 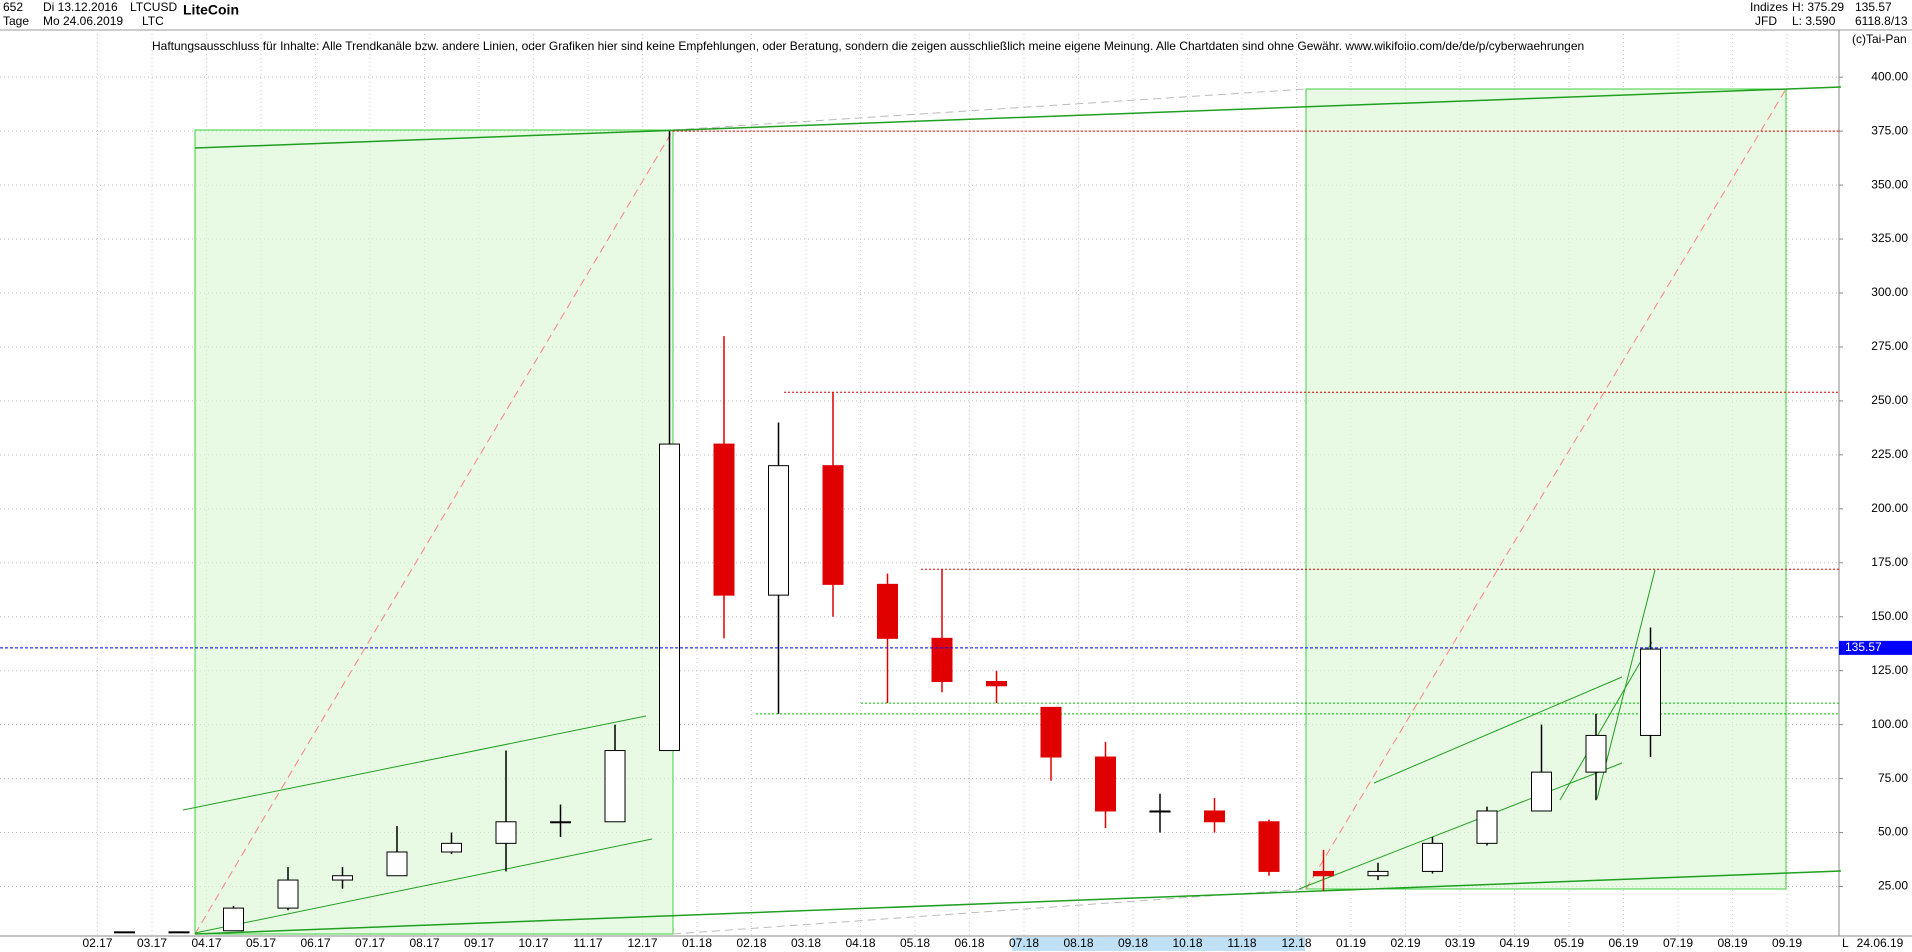 I want to click on symbol: LTCUSD, so click(x=153, y=7).